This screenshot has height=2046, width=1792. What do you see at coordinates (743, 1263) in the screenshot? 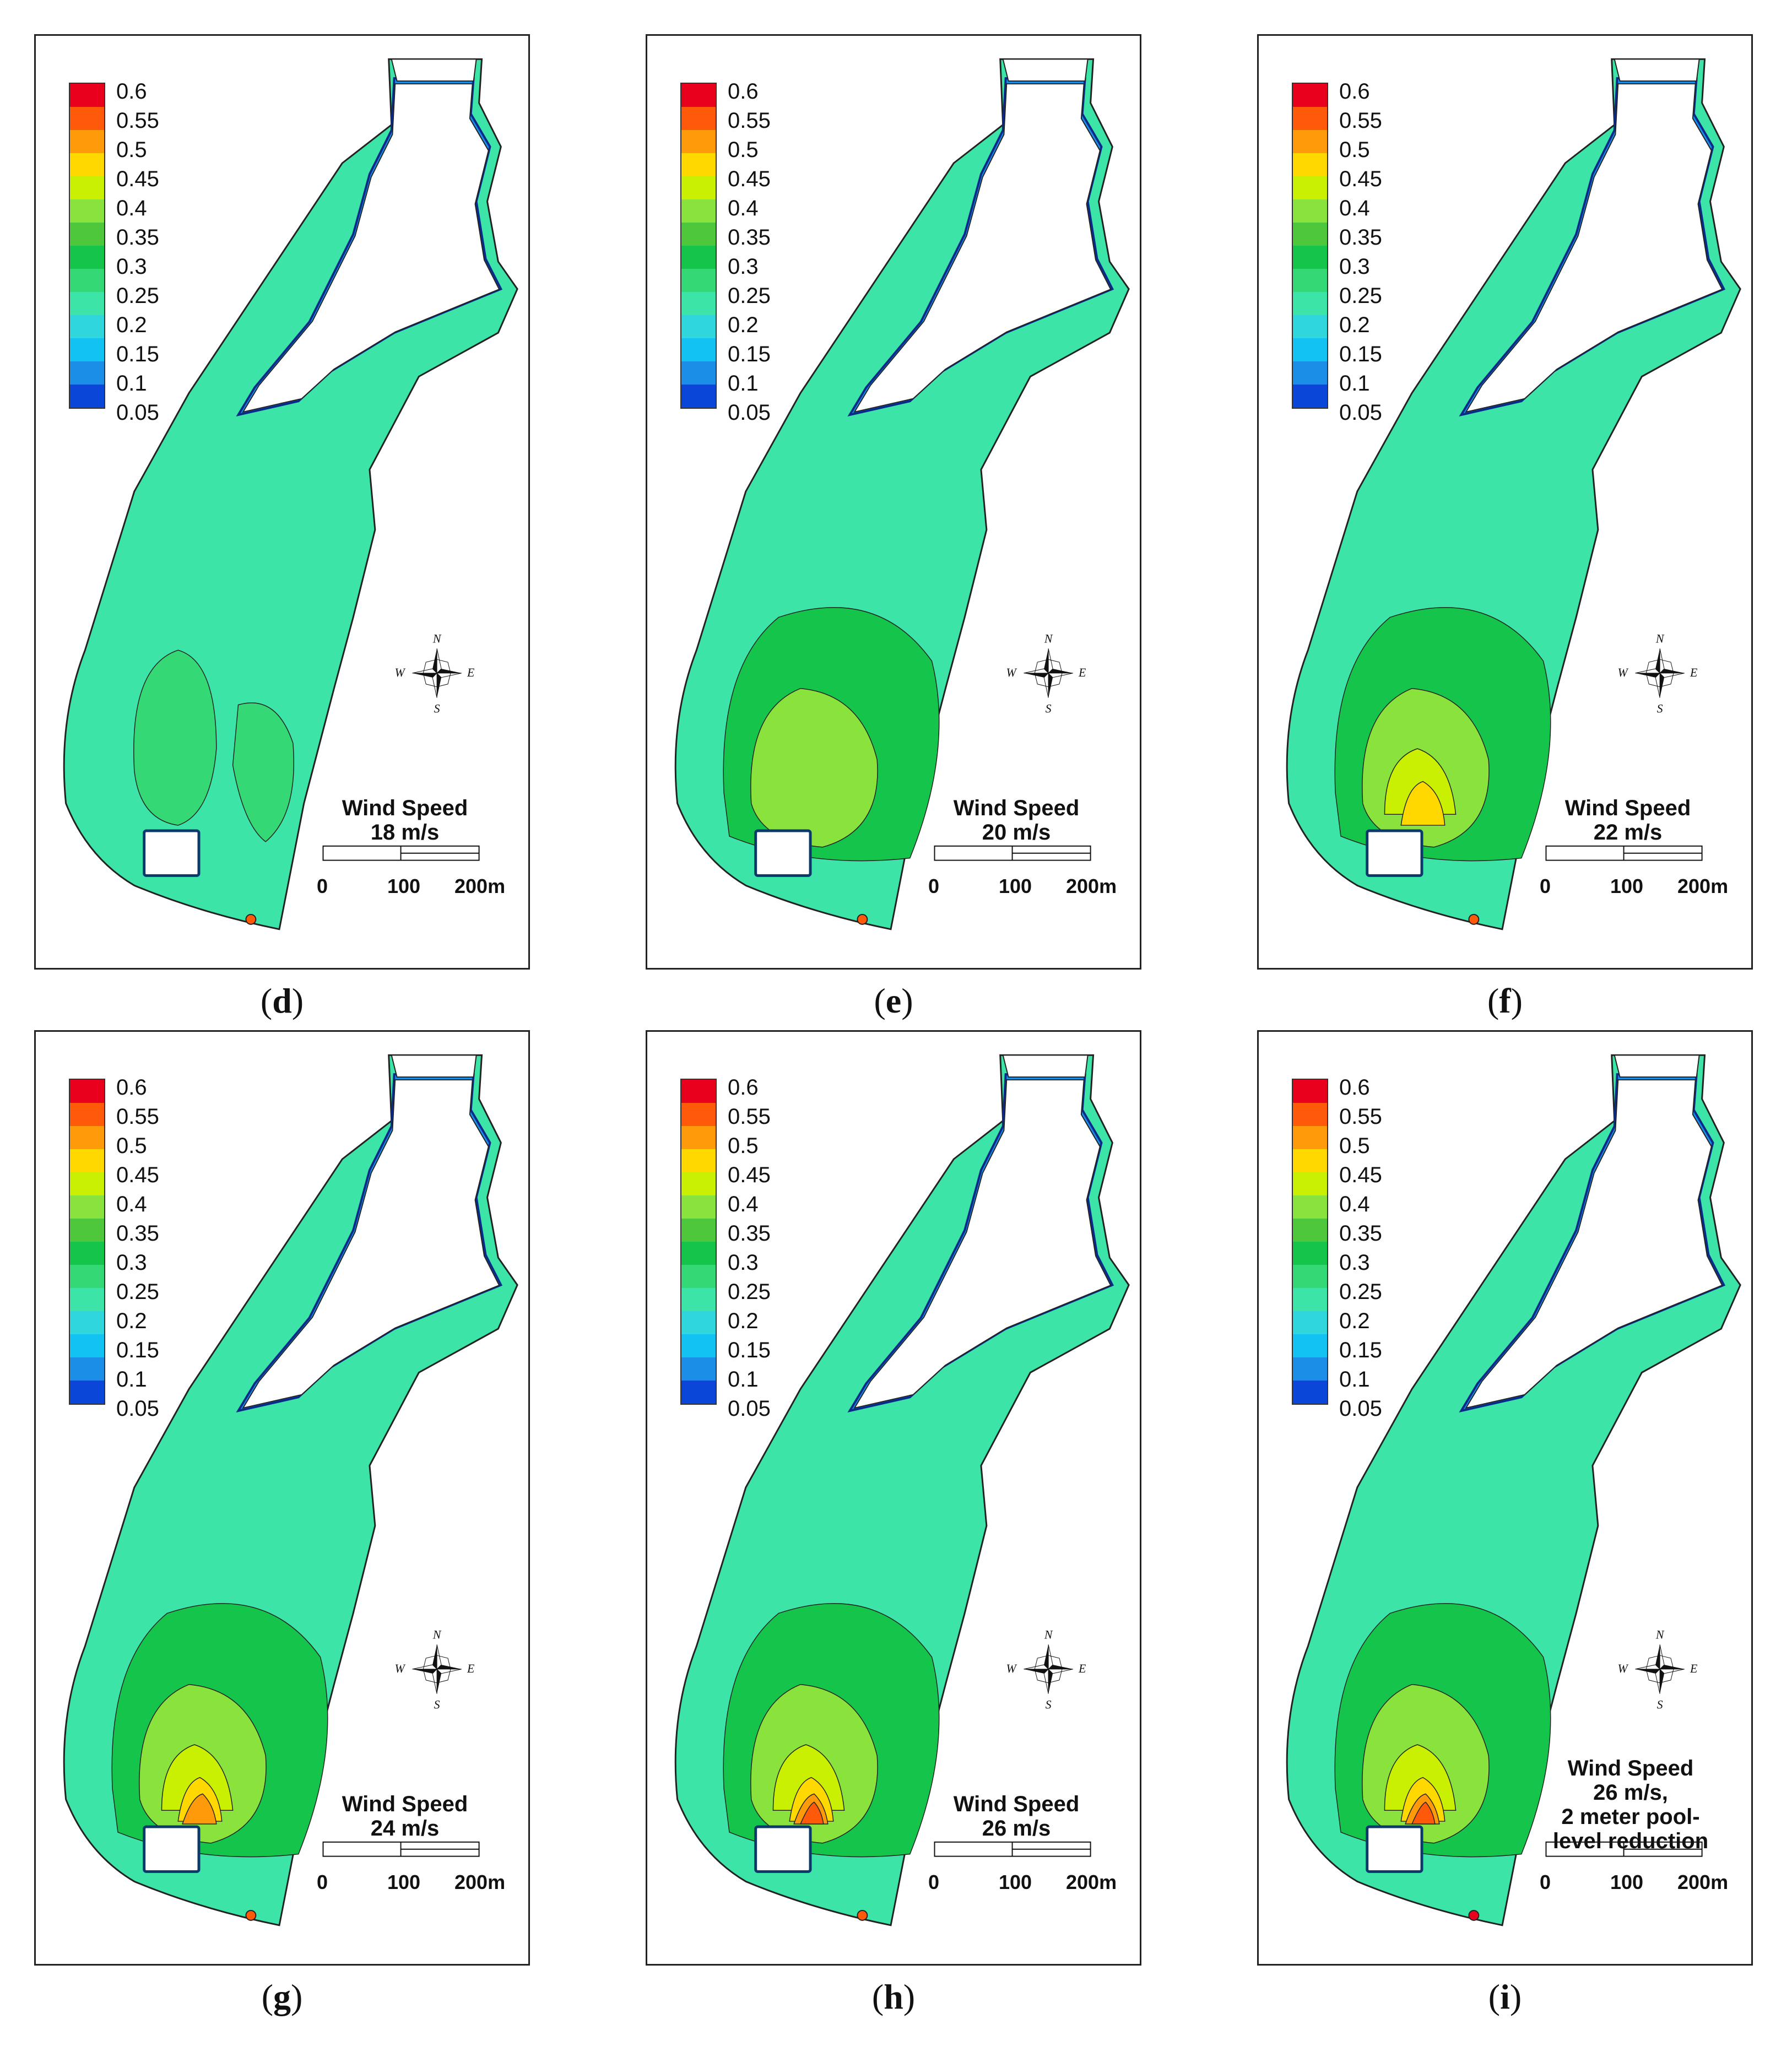
I see `legend-label: 0.3` at bounding box center [743, 1263].